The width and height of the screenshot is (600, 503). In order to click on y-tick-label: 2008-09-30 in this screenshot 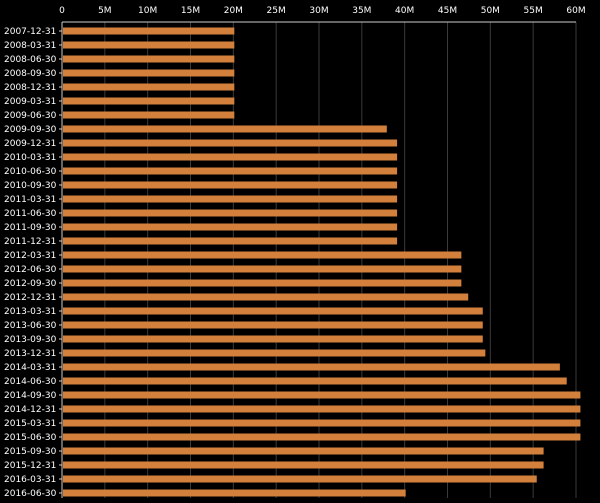, I will do `click(30, 74)`.